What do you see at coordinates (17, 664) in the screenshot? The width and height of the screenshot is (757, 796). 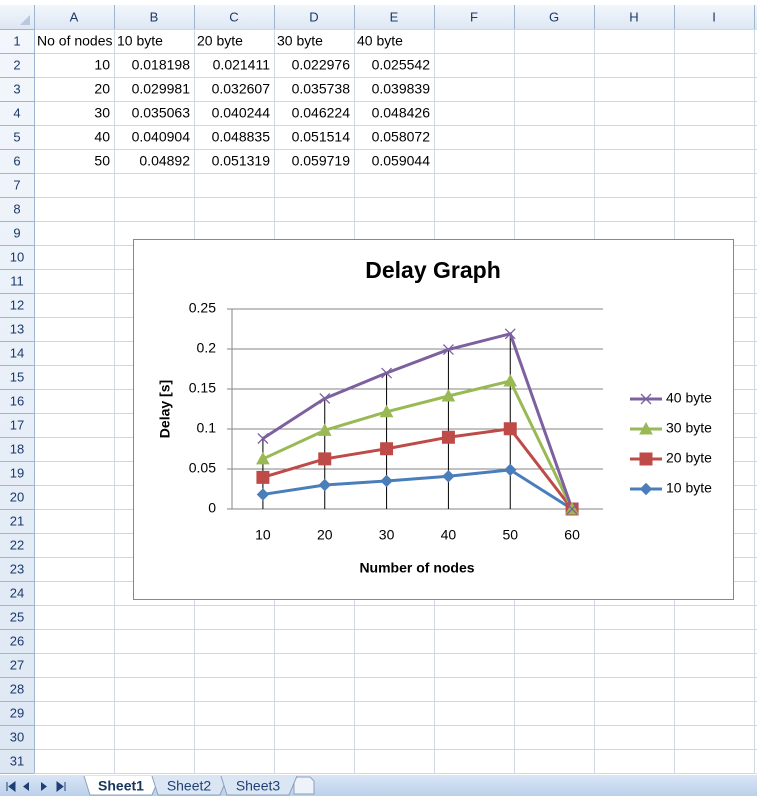 I see `row-header: 27` at bounding box center [17, 664].